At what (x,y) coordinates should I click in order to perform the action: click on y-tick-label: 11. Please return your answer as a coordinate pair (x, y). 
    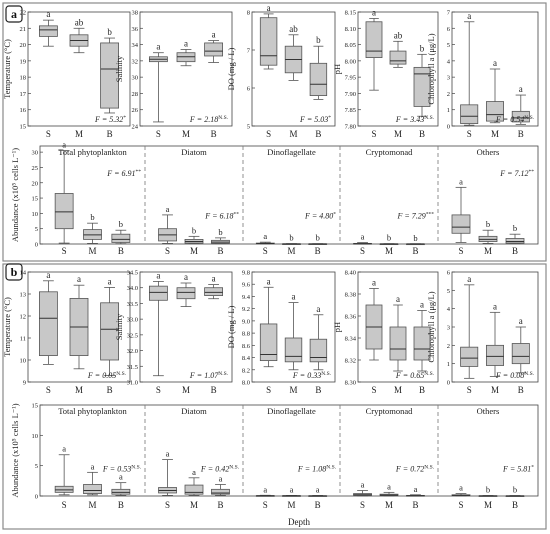
    Looking at the image, I should click on (23, 339).